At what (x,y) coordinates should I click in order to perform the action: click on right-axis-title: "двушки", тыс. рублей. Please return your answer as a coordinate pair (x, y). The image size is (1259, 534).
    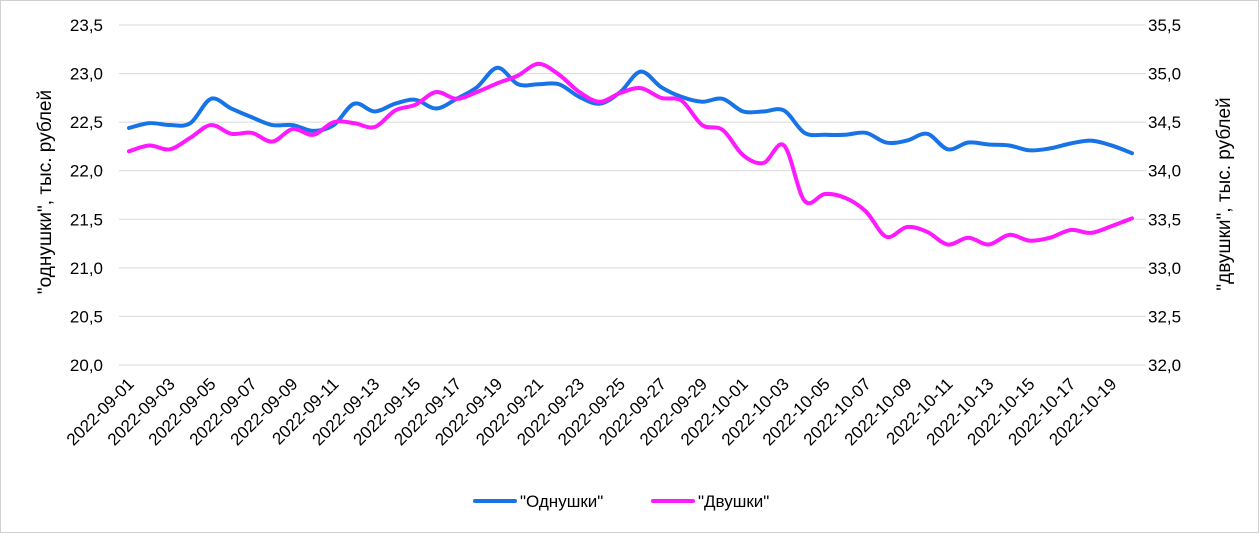
    Looking at the image, I should click on (1224, 193).